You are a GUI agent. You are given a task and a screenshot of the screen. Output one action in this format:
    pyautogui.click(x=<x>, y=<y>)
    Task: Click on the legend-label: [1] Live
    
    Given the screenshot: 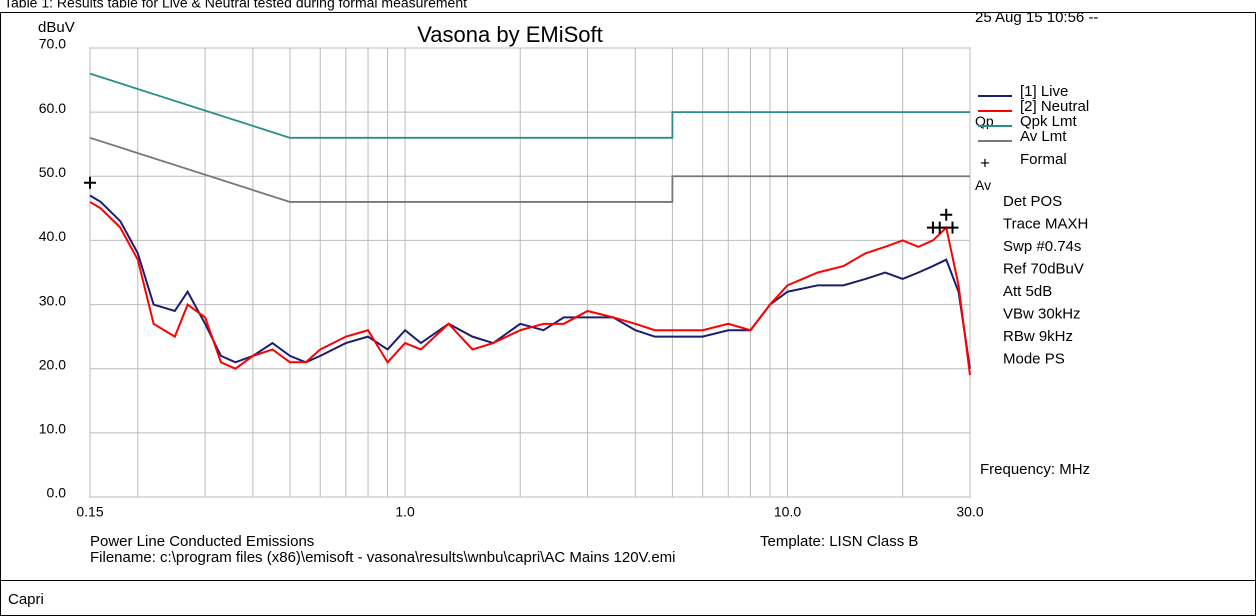 What is the action you would take?
    pyautogui.click(x=1044, y=91)
    